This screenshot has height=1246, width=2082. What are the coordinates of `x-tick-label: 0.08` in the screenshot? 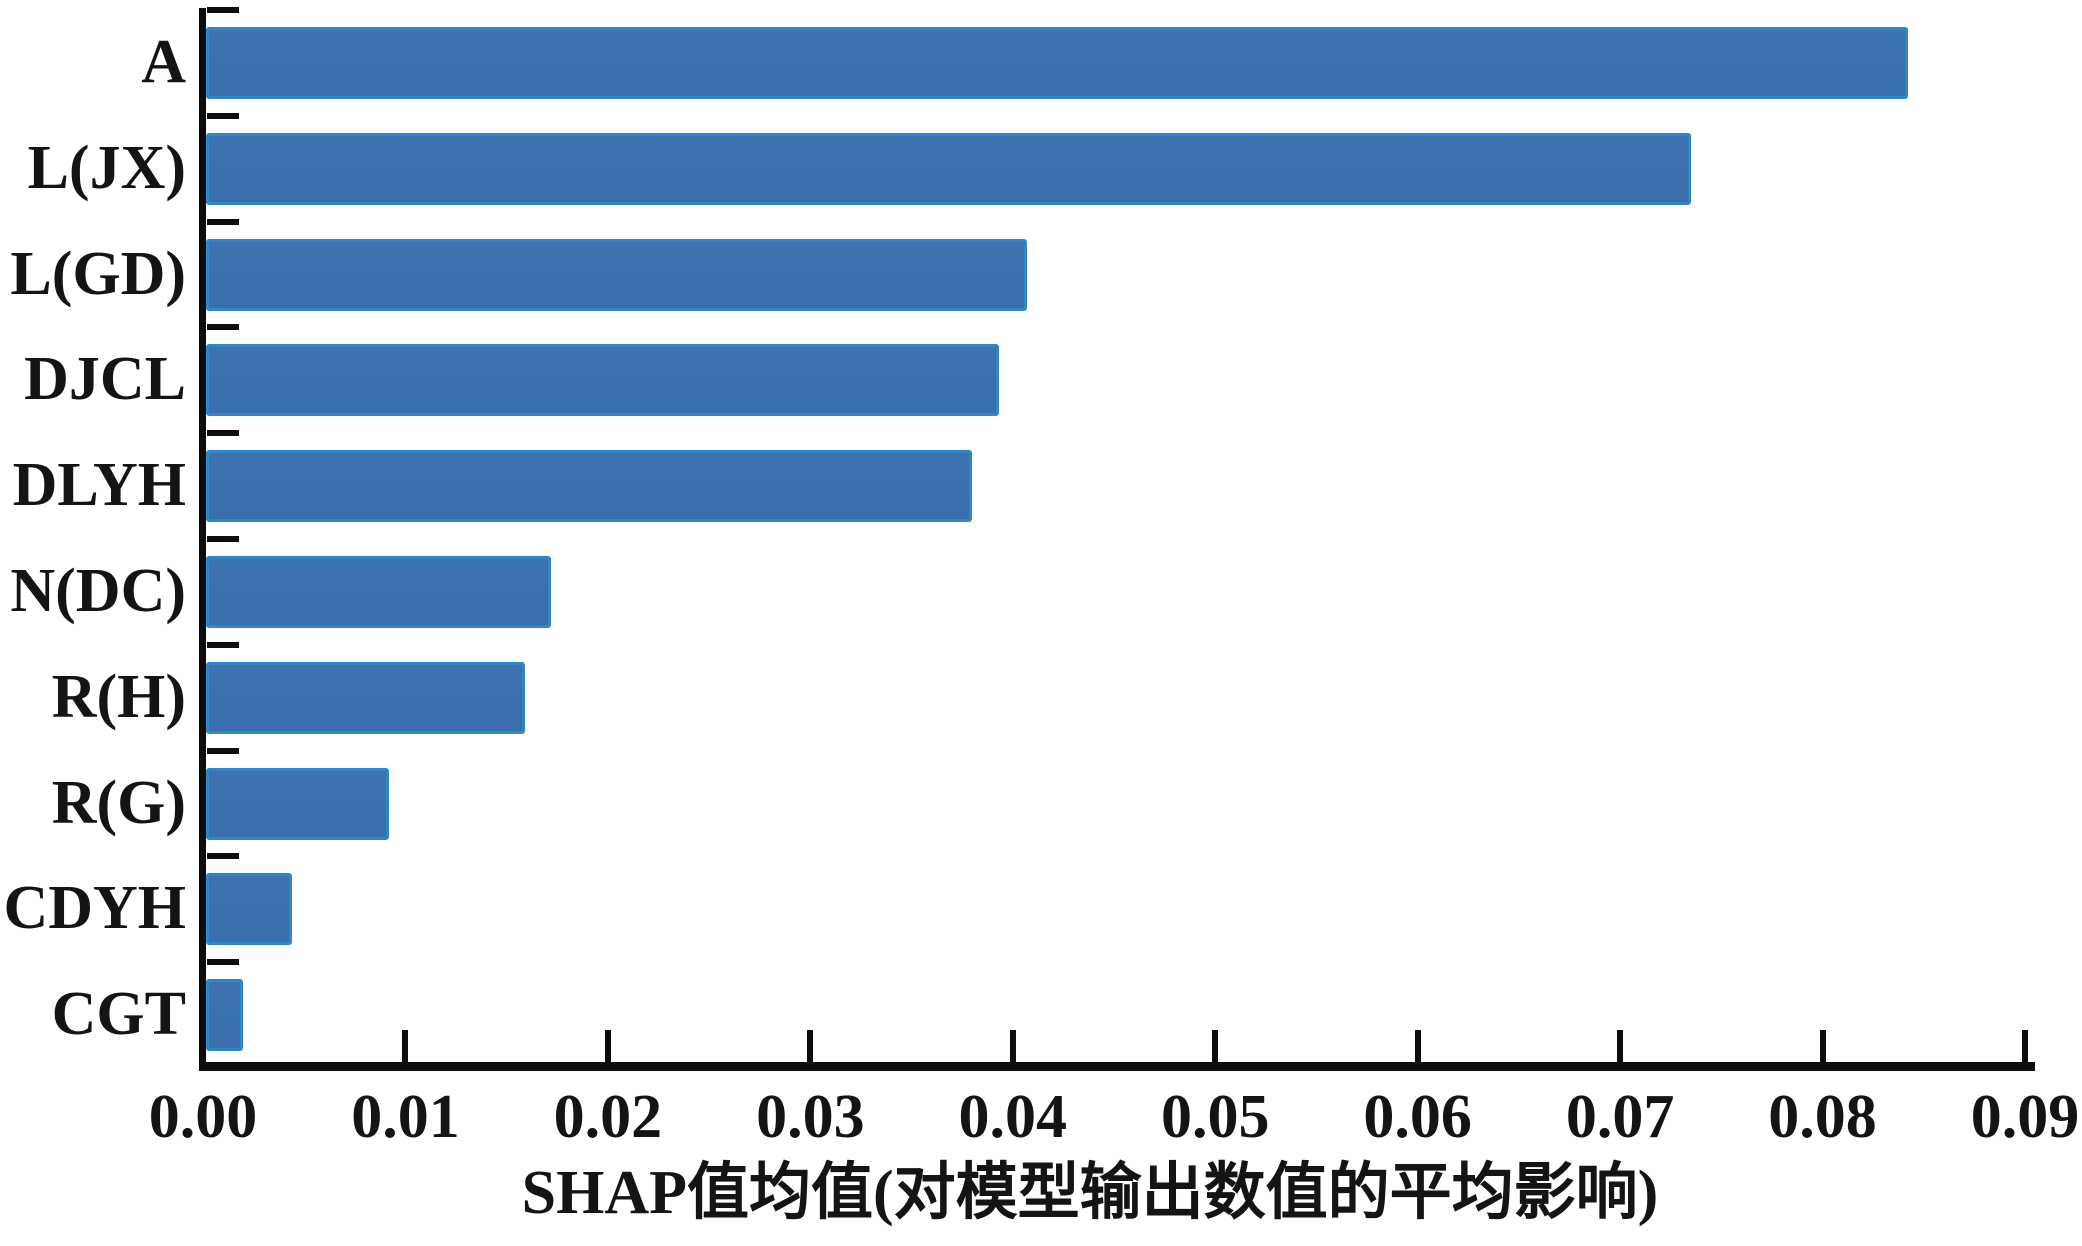 It's located at (1822, 1117).